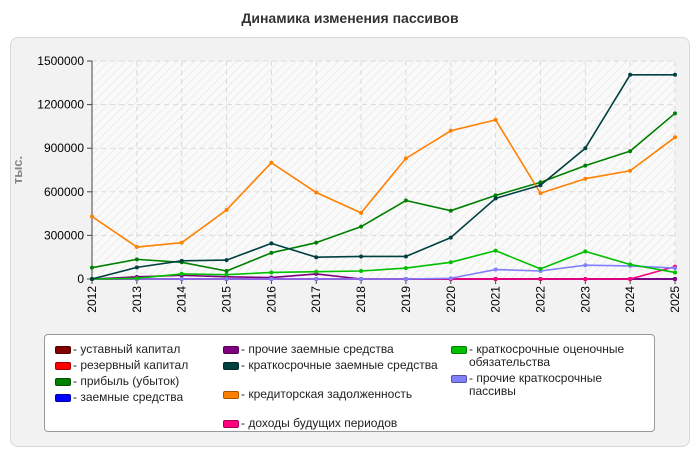 Image resolution: width=700 pixels, height=450 pixels. I want to click on series-line, so click(383, 264).